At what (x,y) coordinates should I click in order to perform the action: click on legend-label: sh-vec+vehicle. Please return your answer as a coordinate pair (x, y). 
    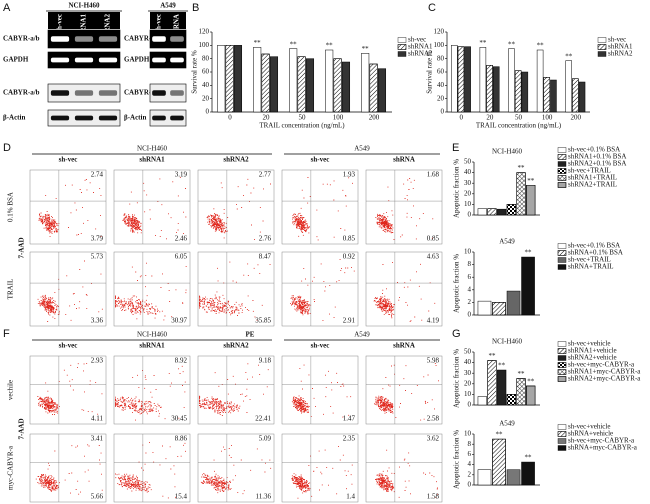
    Looking at the image, I should click on (589, 427).